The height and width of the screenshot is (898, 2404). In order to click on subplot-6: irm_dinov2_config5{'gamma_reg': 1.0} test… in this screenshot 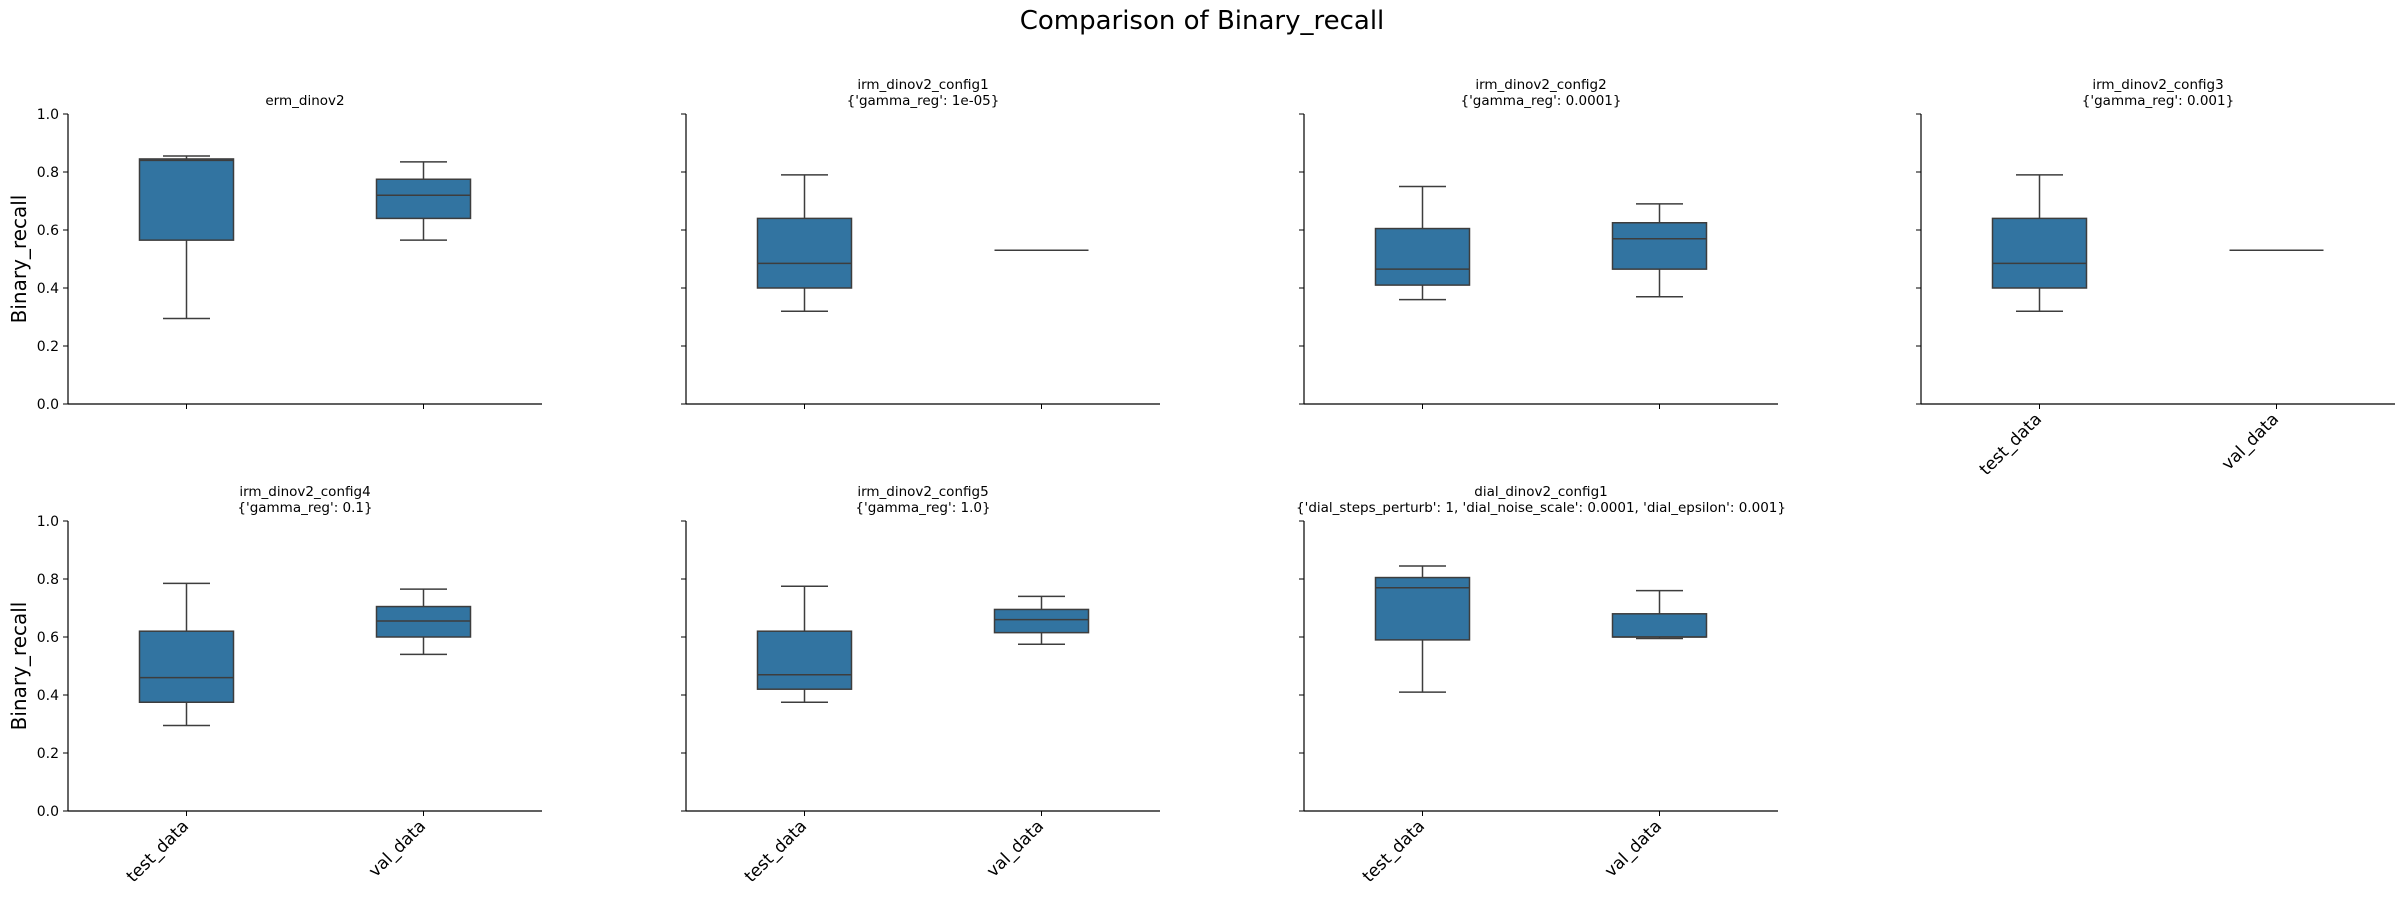, I will do `click(920, 685)`.